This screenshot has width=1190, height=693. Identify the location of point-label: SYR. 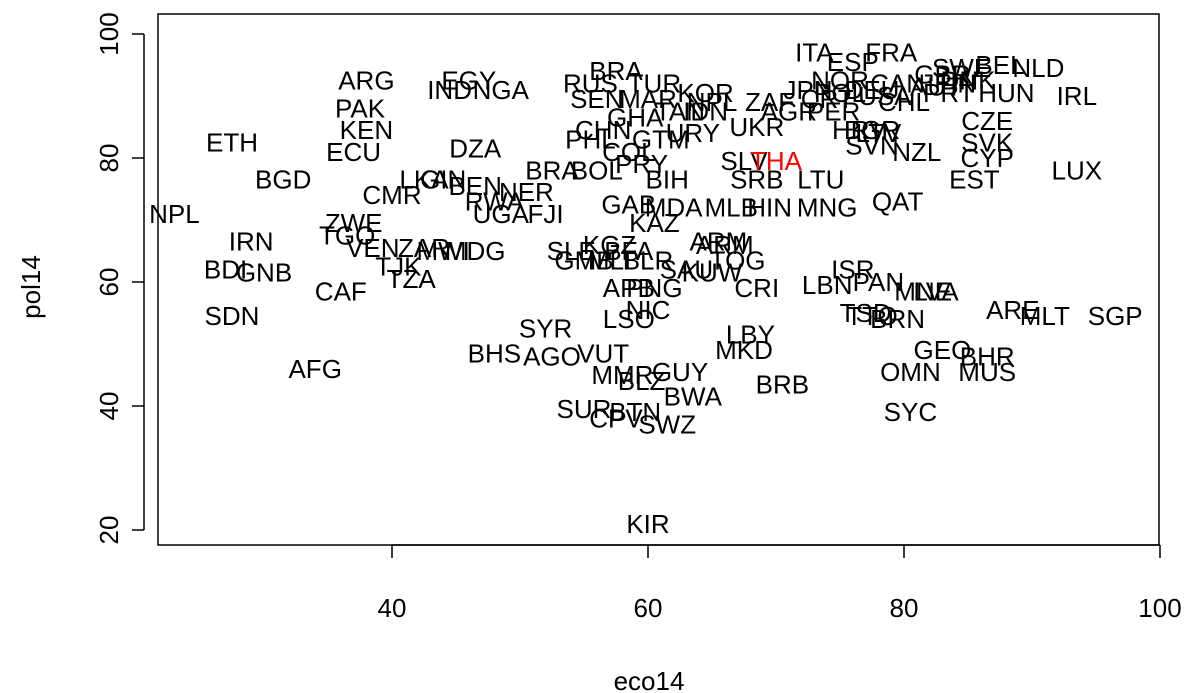
(545, 329).